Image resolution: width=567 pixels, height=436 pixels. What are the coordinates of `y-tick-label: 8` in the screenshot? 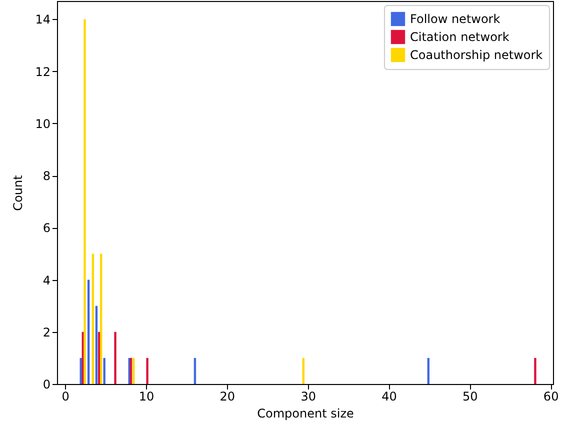 It's located at (46, 176).